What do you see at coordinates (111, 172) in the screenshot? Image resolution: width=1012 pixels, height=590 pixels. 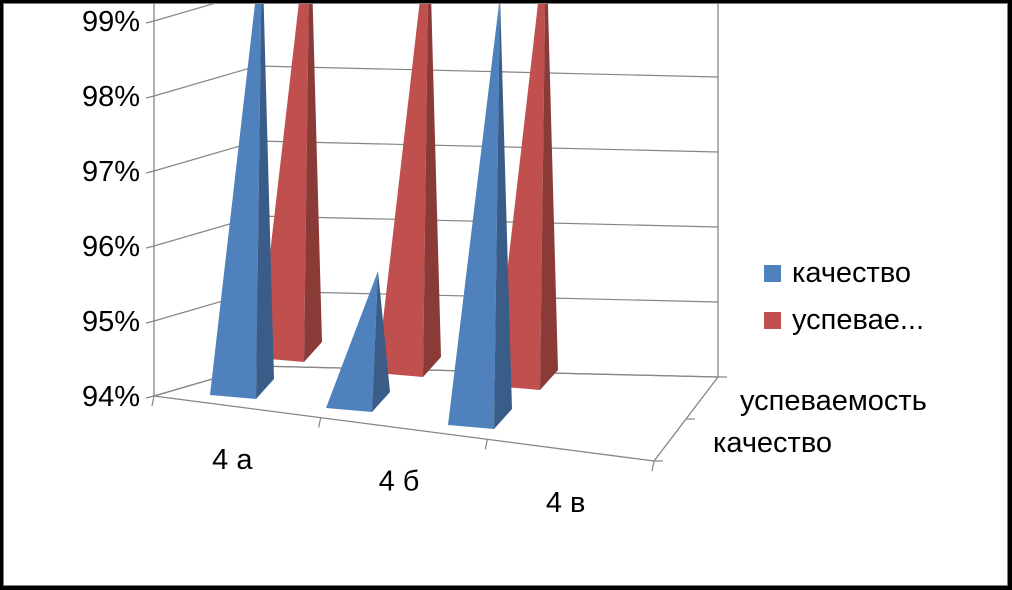 I see `y-tick-label: 97%` at bounding box center [111, 172].